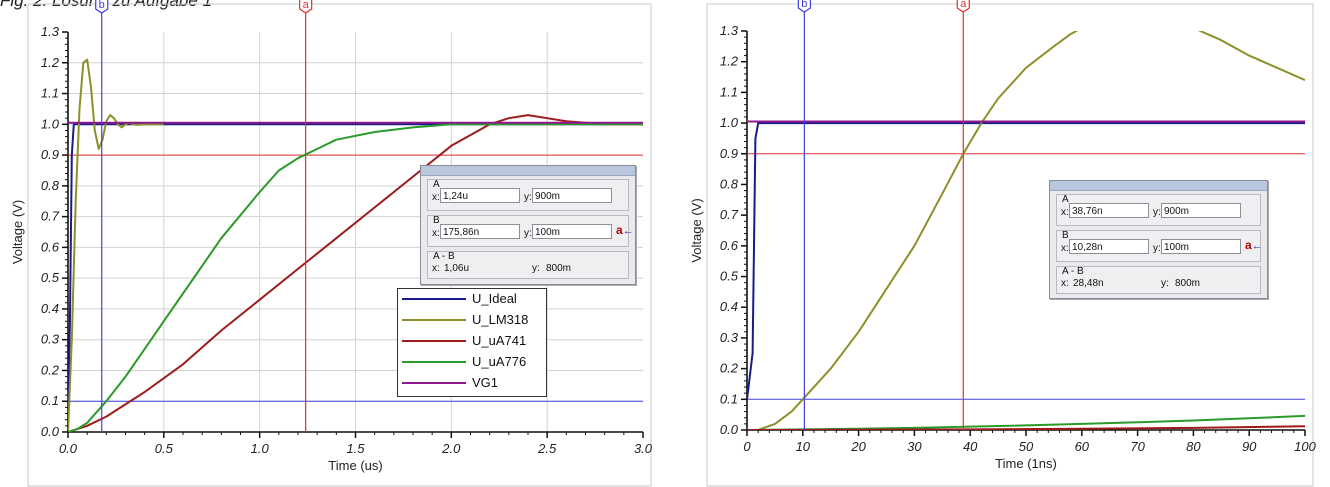  Describe the element at coordinates (494, 298) in the screenshot. I see `legend-label: U_Ideal` at that location.